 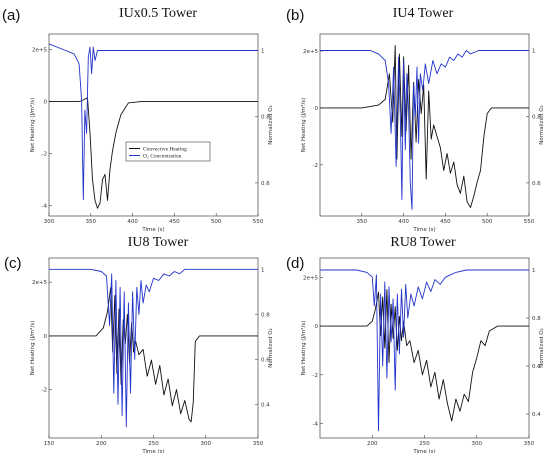 What do you see at coordinates (295, 263) in the screenshot?
I see `panel-letter: (d)` at bounding box center [295, 263].